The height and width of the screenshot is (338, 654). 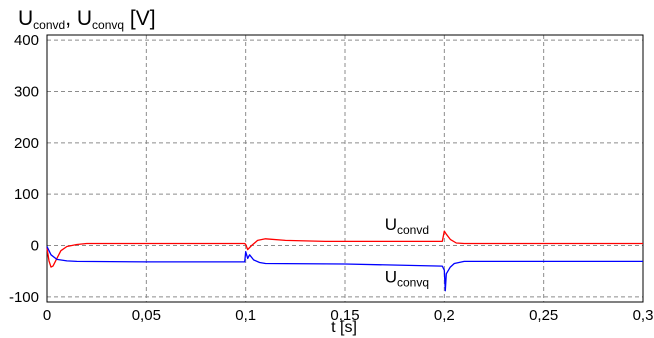 What do you see at coordinates (24, 169) in the screenshot?
I see `y-axis-ticks: 400 300 200 100 0 -100` at bounding box center [24, 169].